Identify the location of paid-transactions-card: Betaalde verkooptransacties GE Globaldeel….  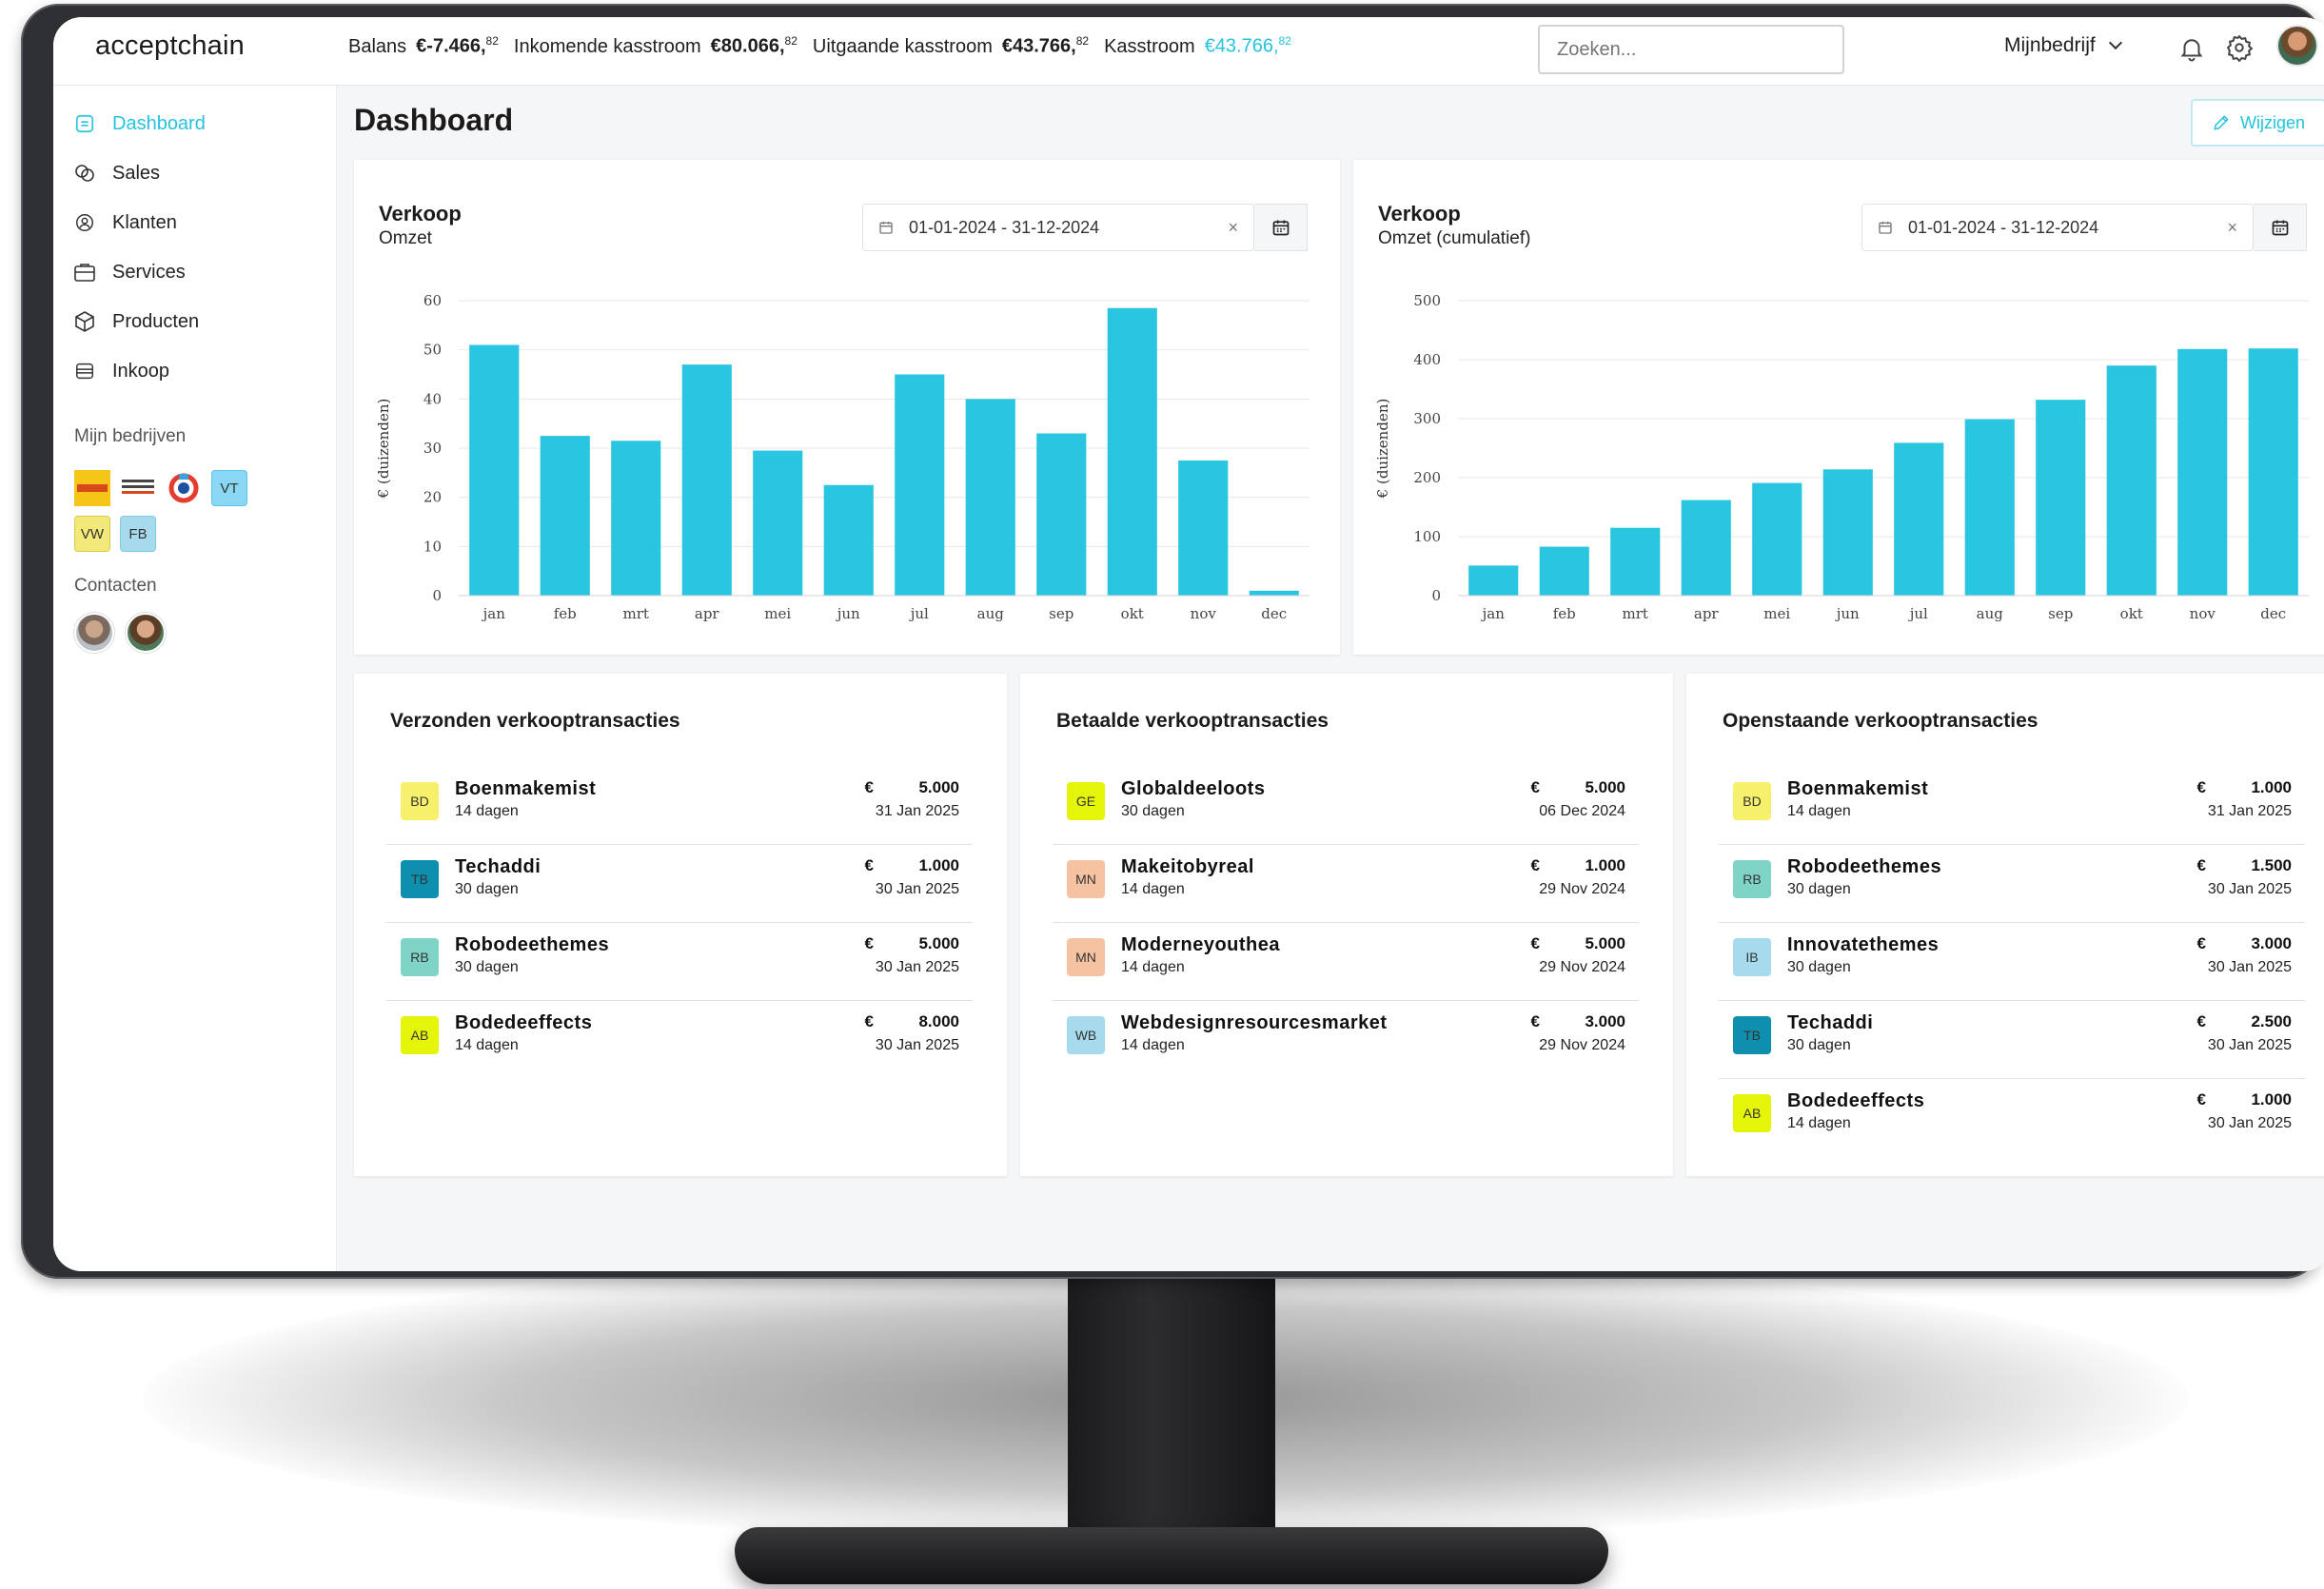
(1346, 925).